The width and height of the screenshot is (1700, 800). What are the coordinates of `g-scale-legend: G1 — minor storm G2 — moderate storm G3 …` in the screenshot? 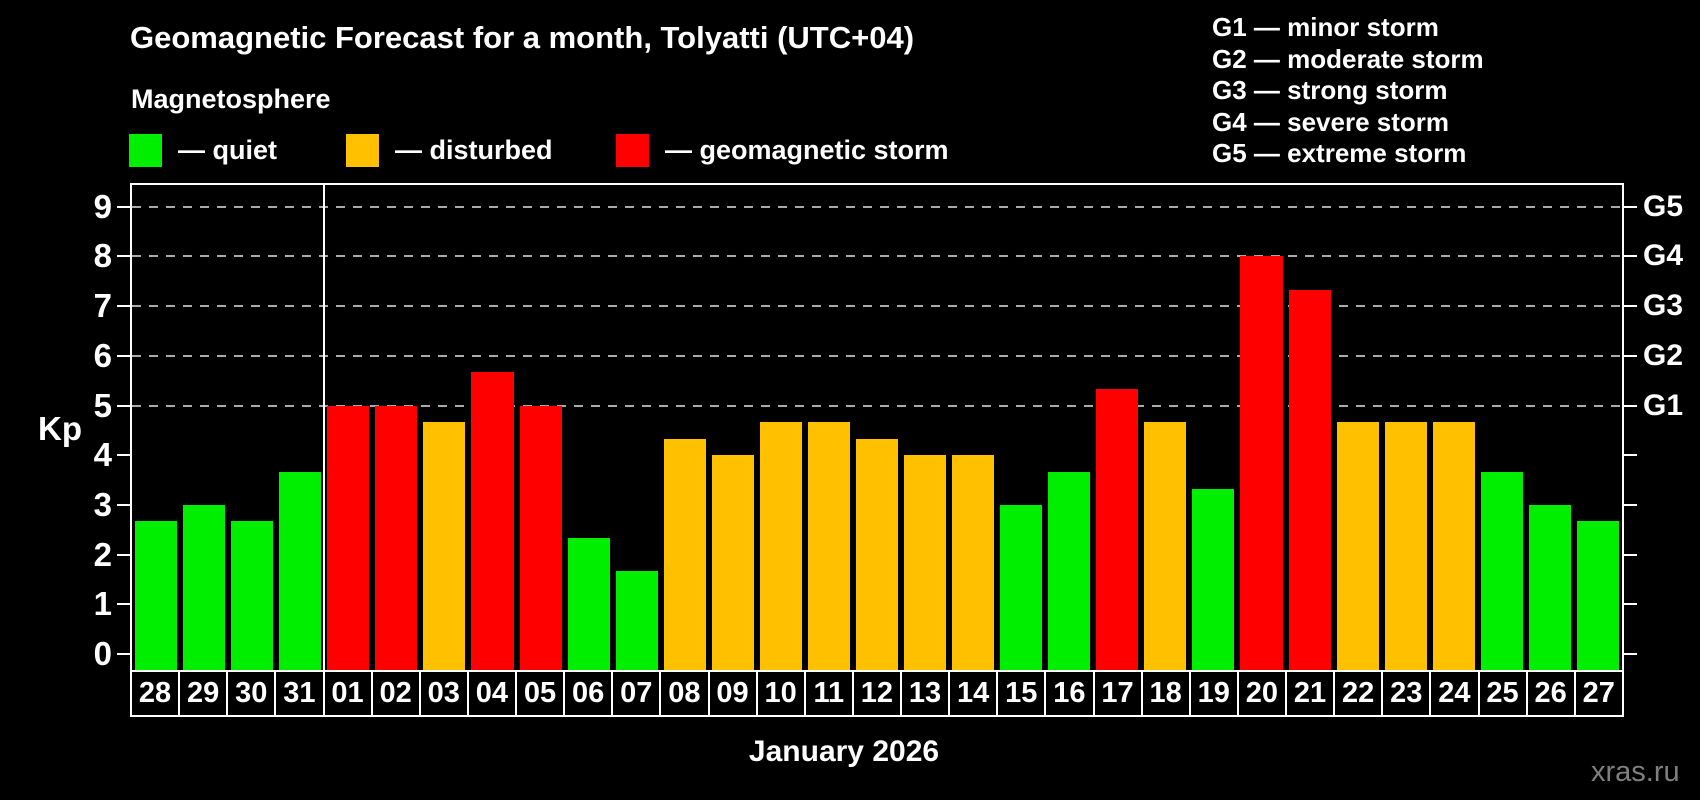 It's located at (1348, 91).